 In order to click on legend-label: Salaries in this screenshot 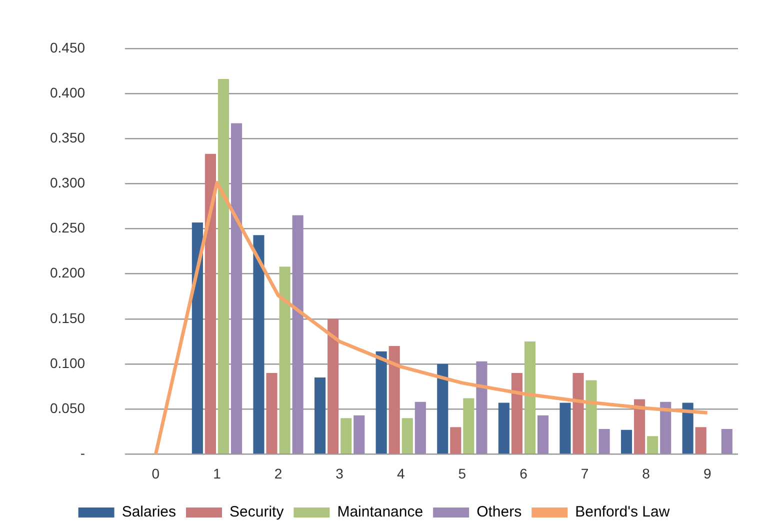, I will do `click(149, 512)`.